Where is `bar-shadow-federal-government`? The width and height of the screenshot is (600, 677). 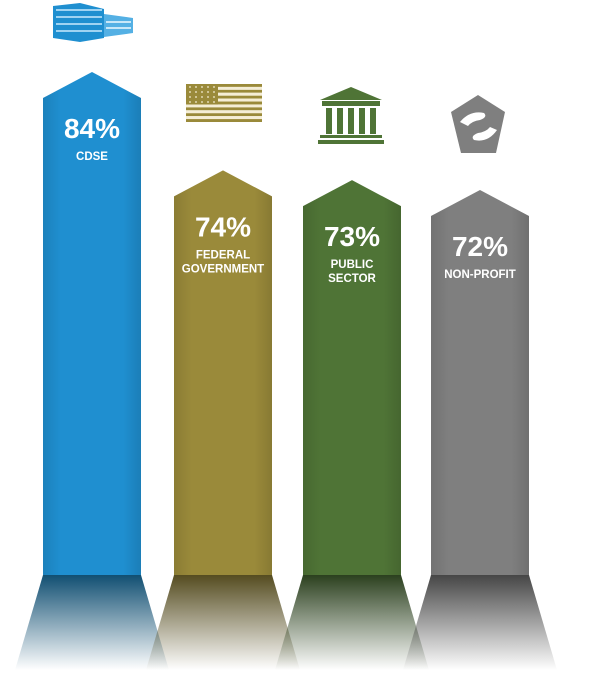
bar-shadow-federal-government is located at coordinates (223, 622).